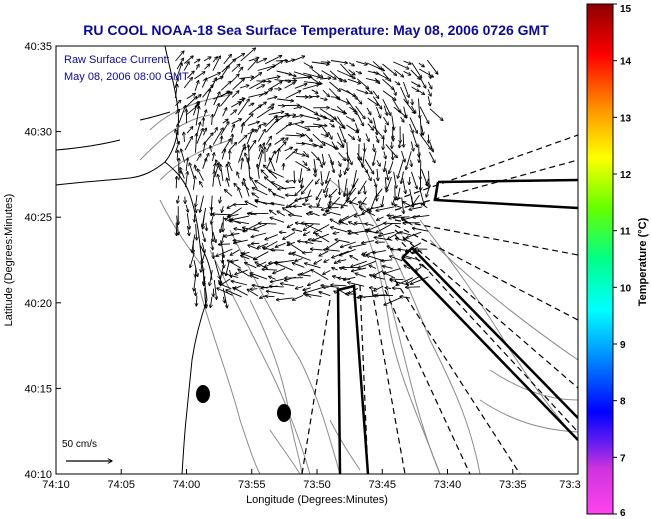  I want to click on colorbar-gradient, so click(600, 259).